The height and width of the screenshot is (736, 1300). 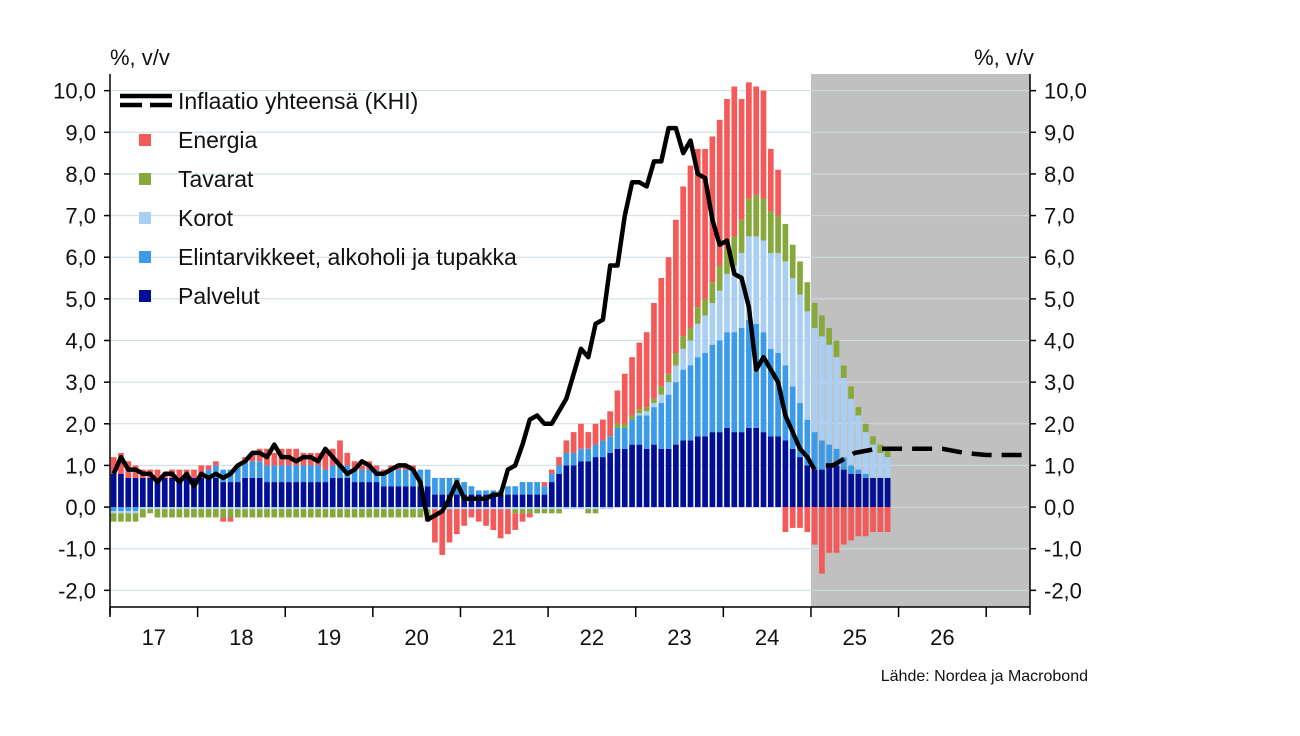 What do you see at coordinates (77, 590) in the screenshot?
I see `y-tick-label-left-12: -2,0` at bounding box center [77, 590].